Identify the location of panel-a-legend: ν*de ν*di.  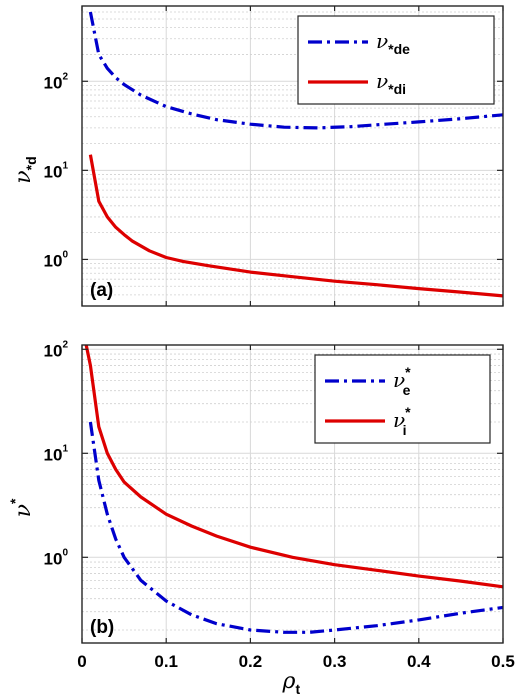
(396, 60).